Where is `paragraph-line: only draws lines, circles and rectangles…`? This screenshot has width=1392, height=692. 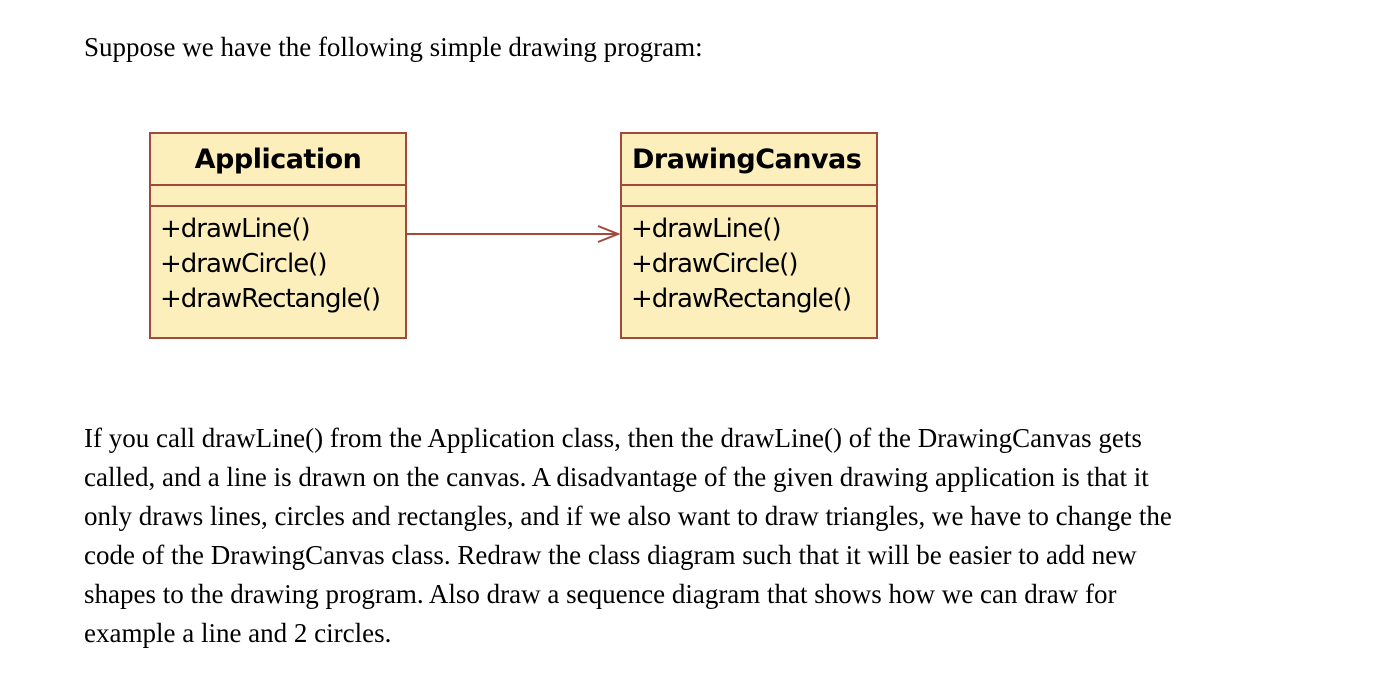 paragraph-line: only draws lines, circles and rectangles… is located at coordinates (628, 516).